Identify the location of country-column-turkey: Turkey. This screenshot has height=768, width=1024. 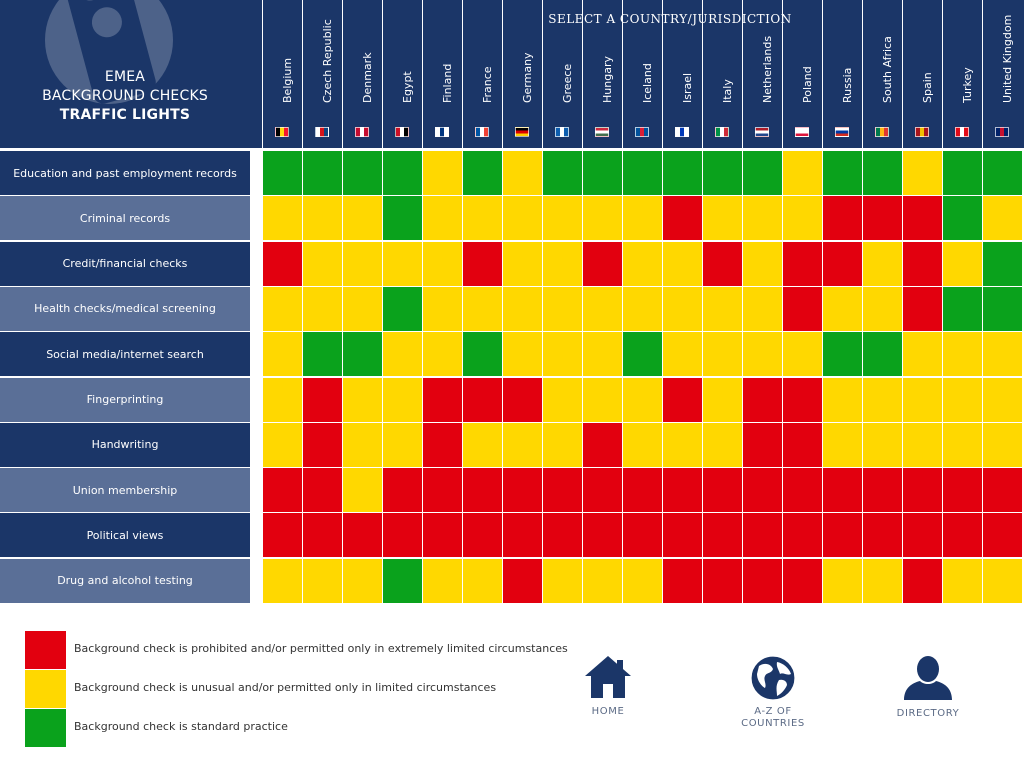
(962, 74).